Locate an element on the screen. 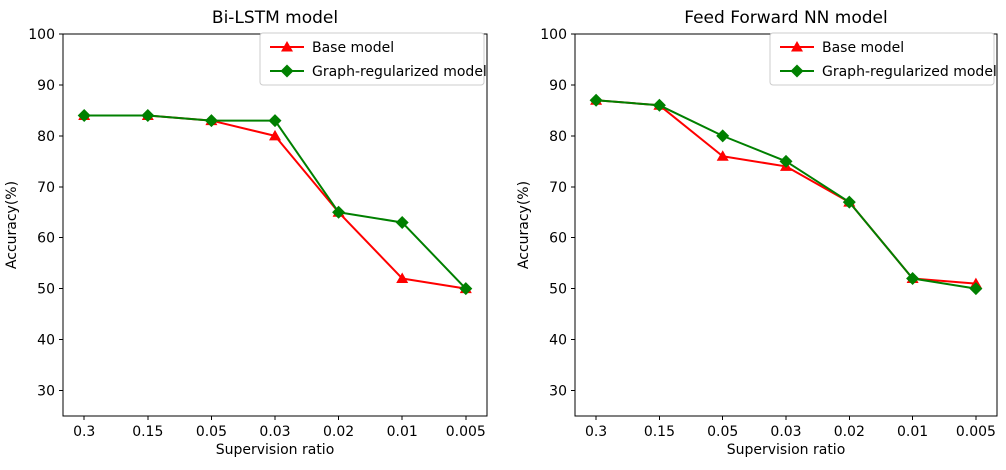  chart-title: Bi-LSTM model is located at coordinates (275, 18).